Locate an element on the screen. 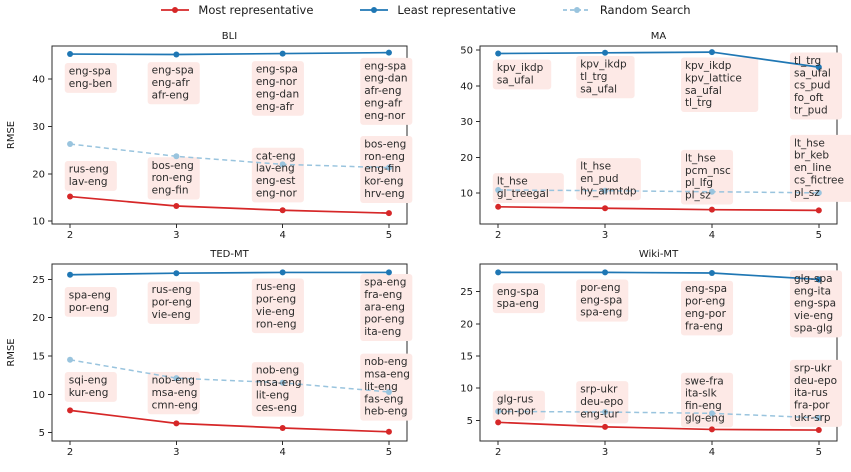 This screenshot has height=472, width=851. annotation-text: eng-por is located at coordinates (706, 314).